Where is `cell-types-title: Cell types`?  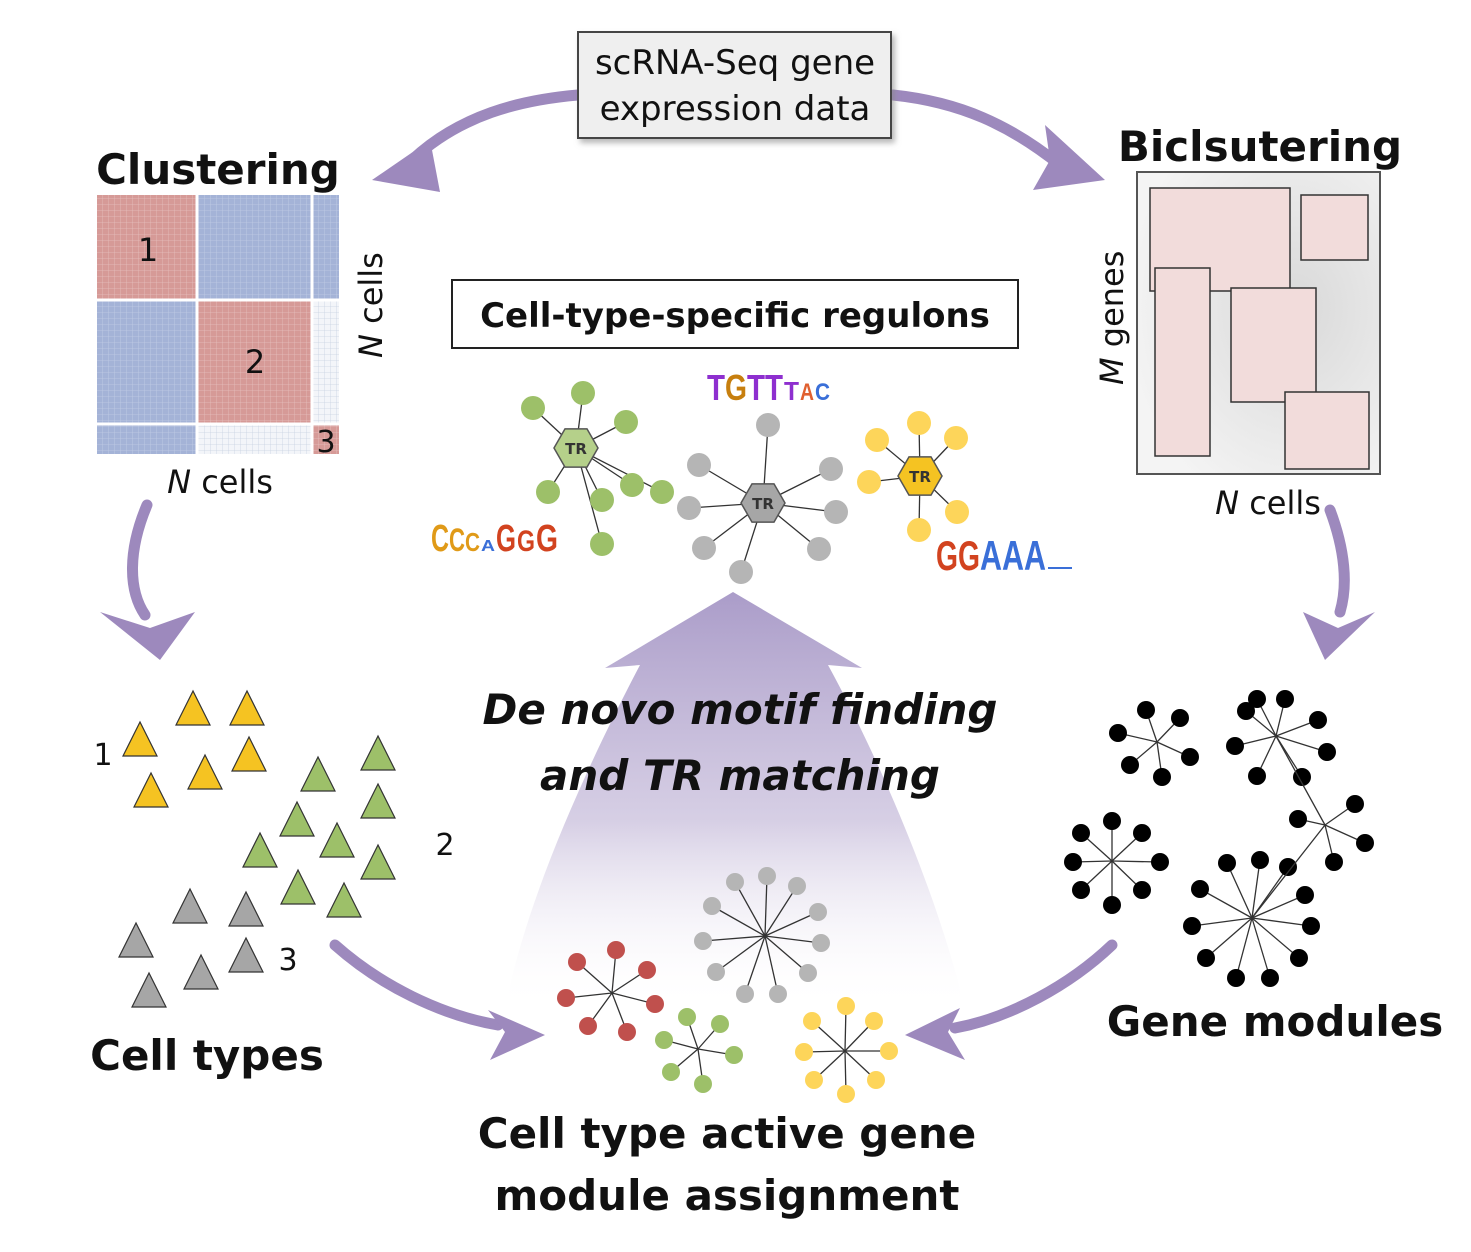
cell-types-title: Cell types is located at coordinates (207, 1055).